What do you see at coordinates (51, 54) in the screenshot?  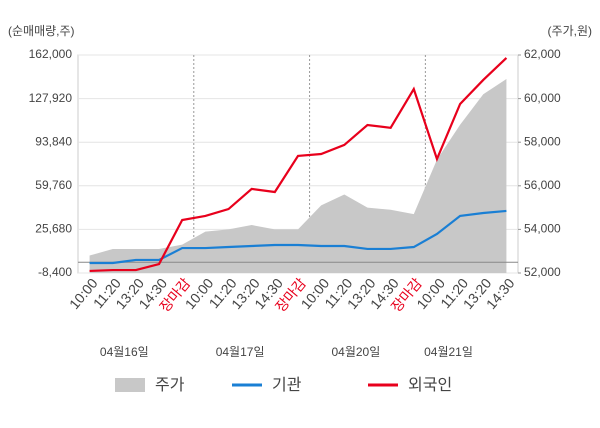 I see `y-tick-label: 162,000` at bounding box center [51, 54].